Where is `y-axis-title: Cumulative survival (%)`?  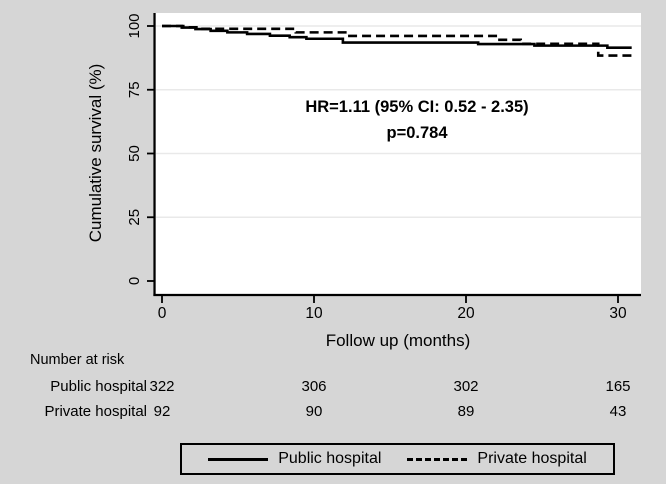
y-axis-title: Cumulative survival (%) is located at coordinates (95, 153).